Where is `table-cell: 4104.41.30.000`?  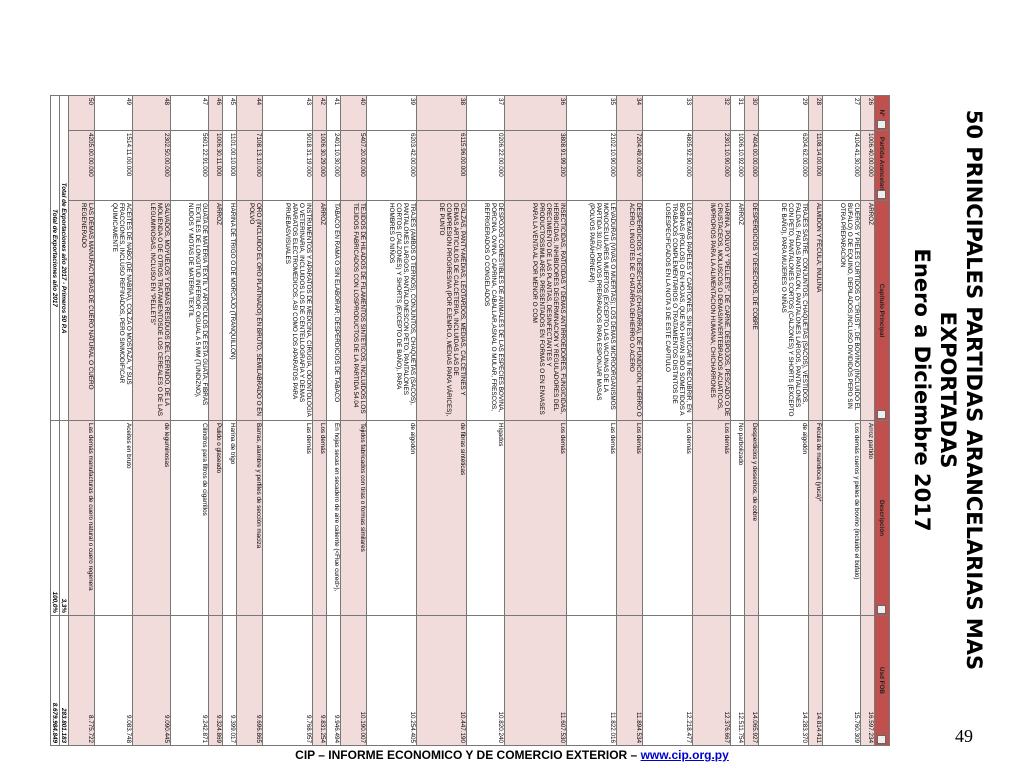
table-cell: 4104.41.30.000 is located at coordinates (841, 165).